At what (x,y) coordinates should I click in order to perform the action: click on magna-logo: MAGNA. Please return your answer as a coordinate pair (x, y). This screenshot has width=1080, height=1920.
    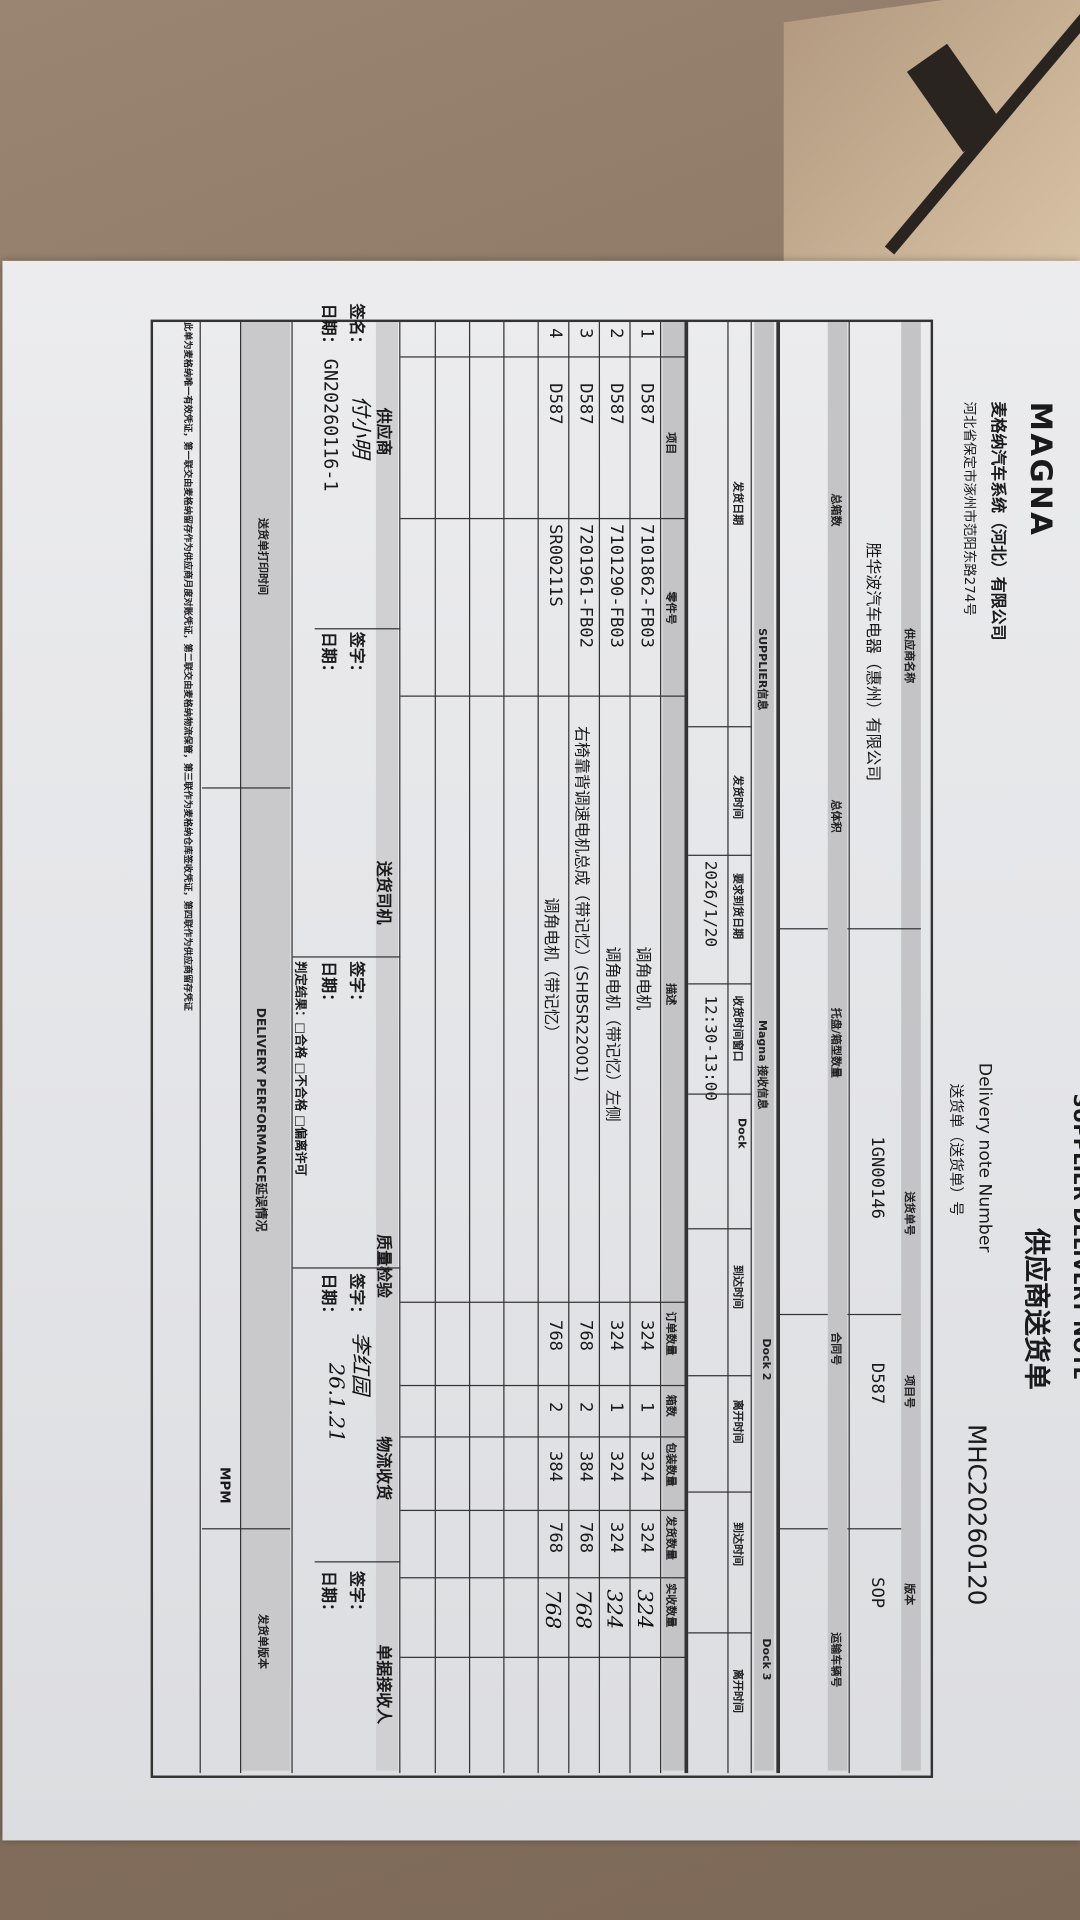
    Looking at the image, I should click on (1040, 469).